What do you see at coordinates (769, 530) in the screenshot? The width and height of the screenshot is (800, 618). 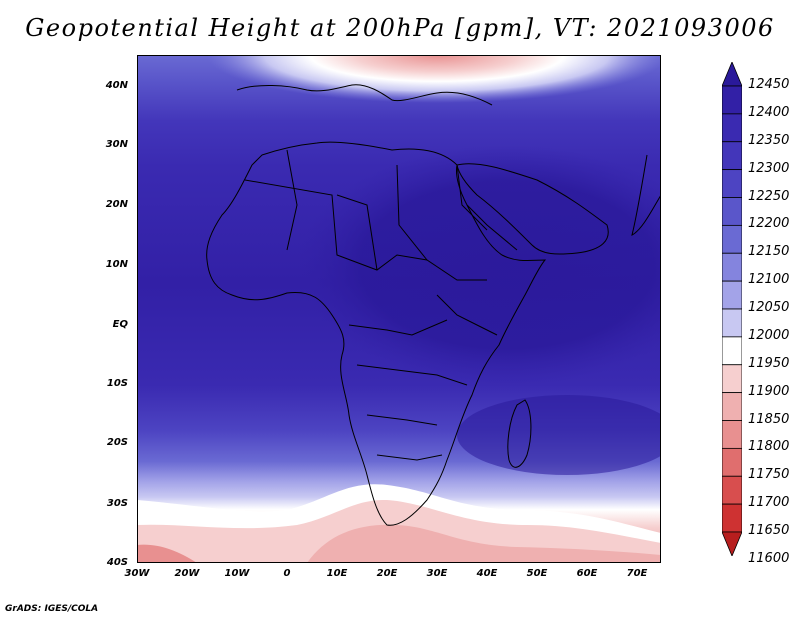 I see `colorbar-label: 11650` at bounding box center [769, 530].